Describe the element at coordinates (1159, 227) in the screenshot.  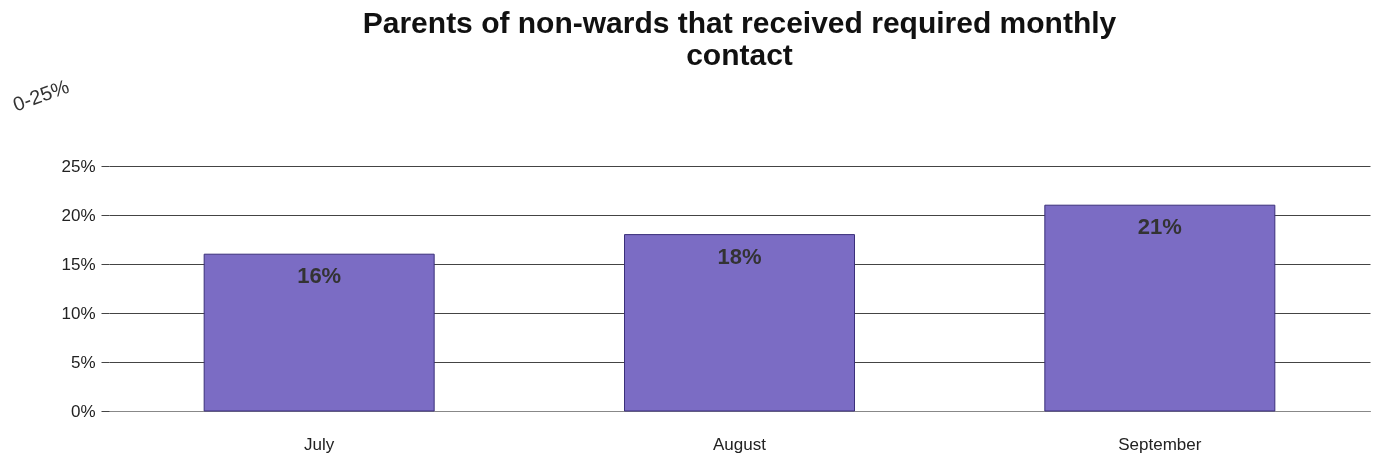
I see `text: 21%` at that location.